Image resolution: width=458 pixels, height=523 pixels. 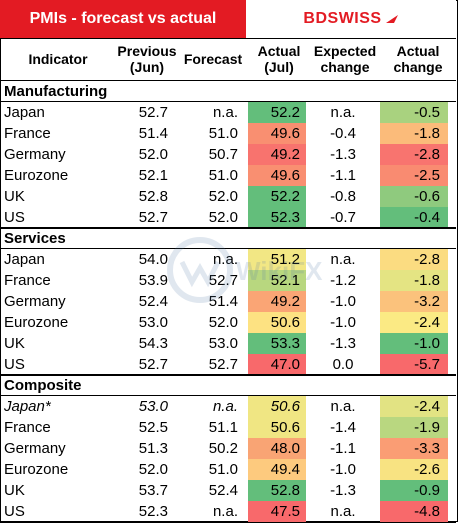 What do you see at coordinates (153, 301) in the screenshot?
I see `cell-previous: 52.4` at bounding box center [153, 301].